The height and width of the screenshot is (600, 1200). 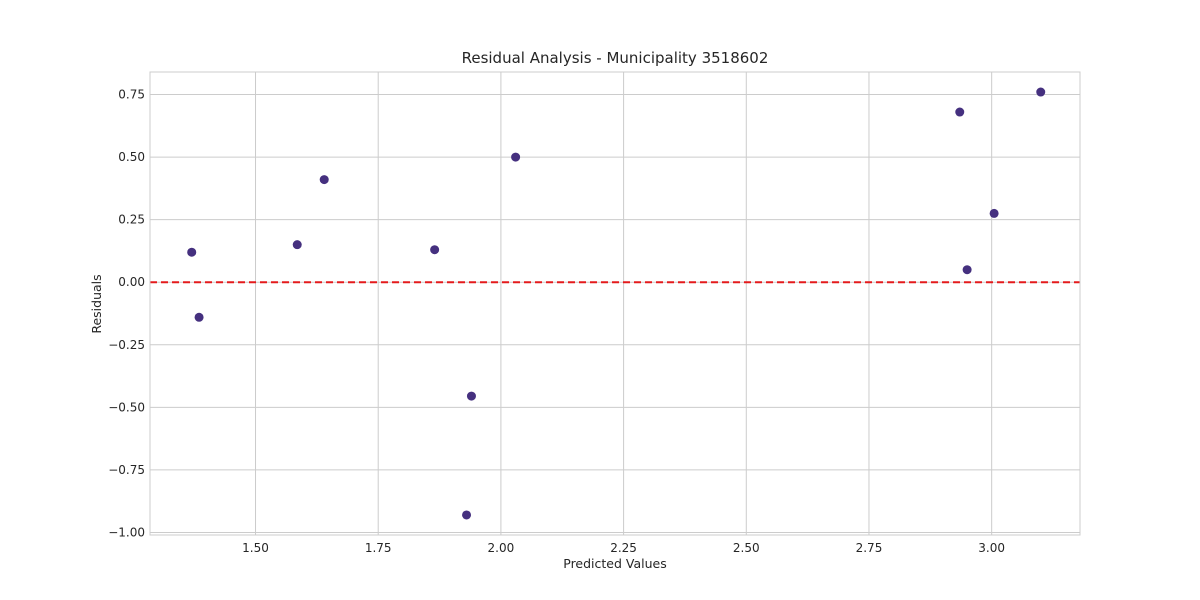 What do you see at coordinates (126, 470) in the screenshot?
I see `y-tick-label: −0.75` at bounding box center [126, 470].